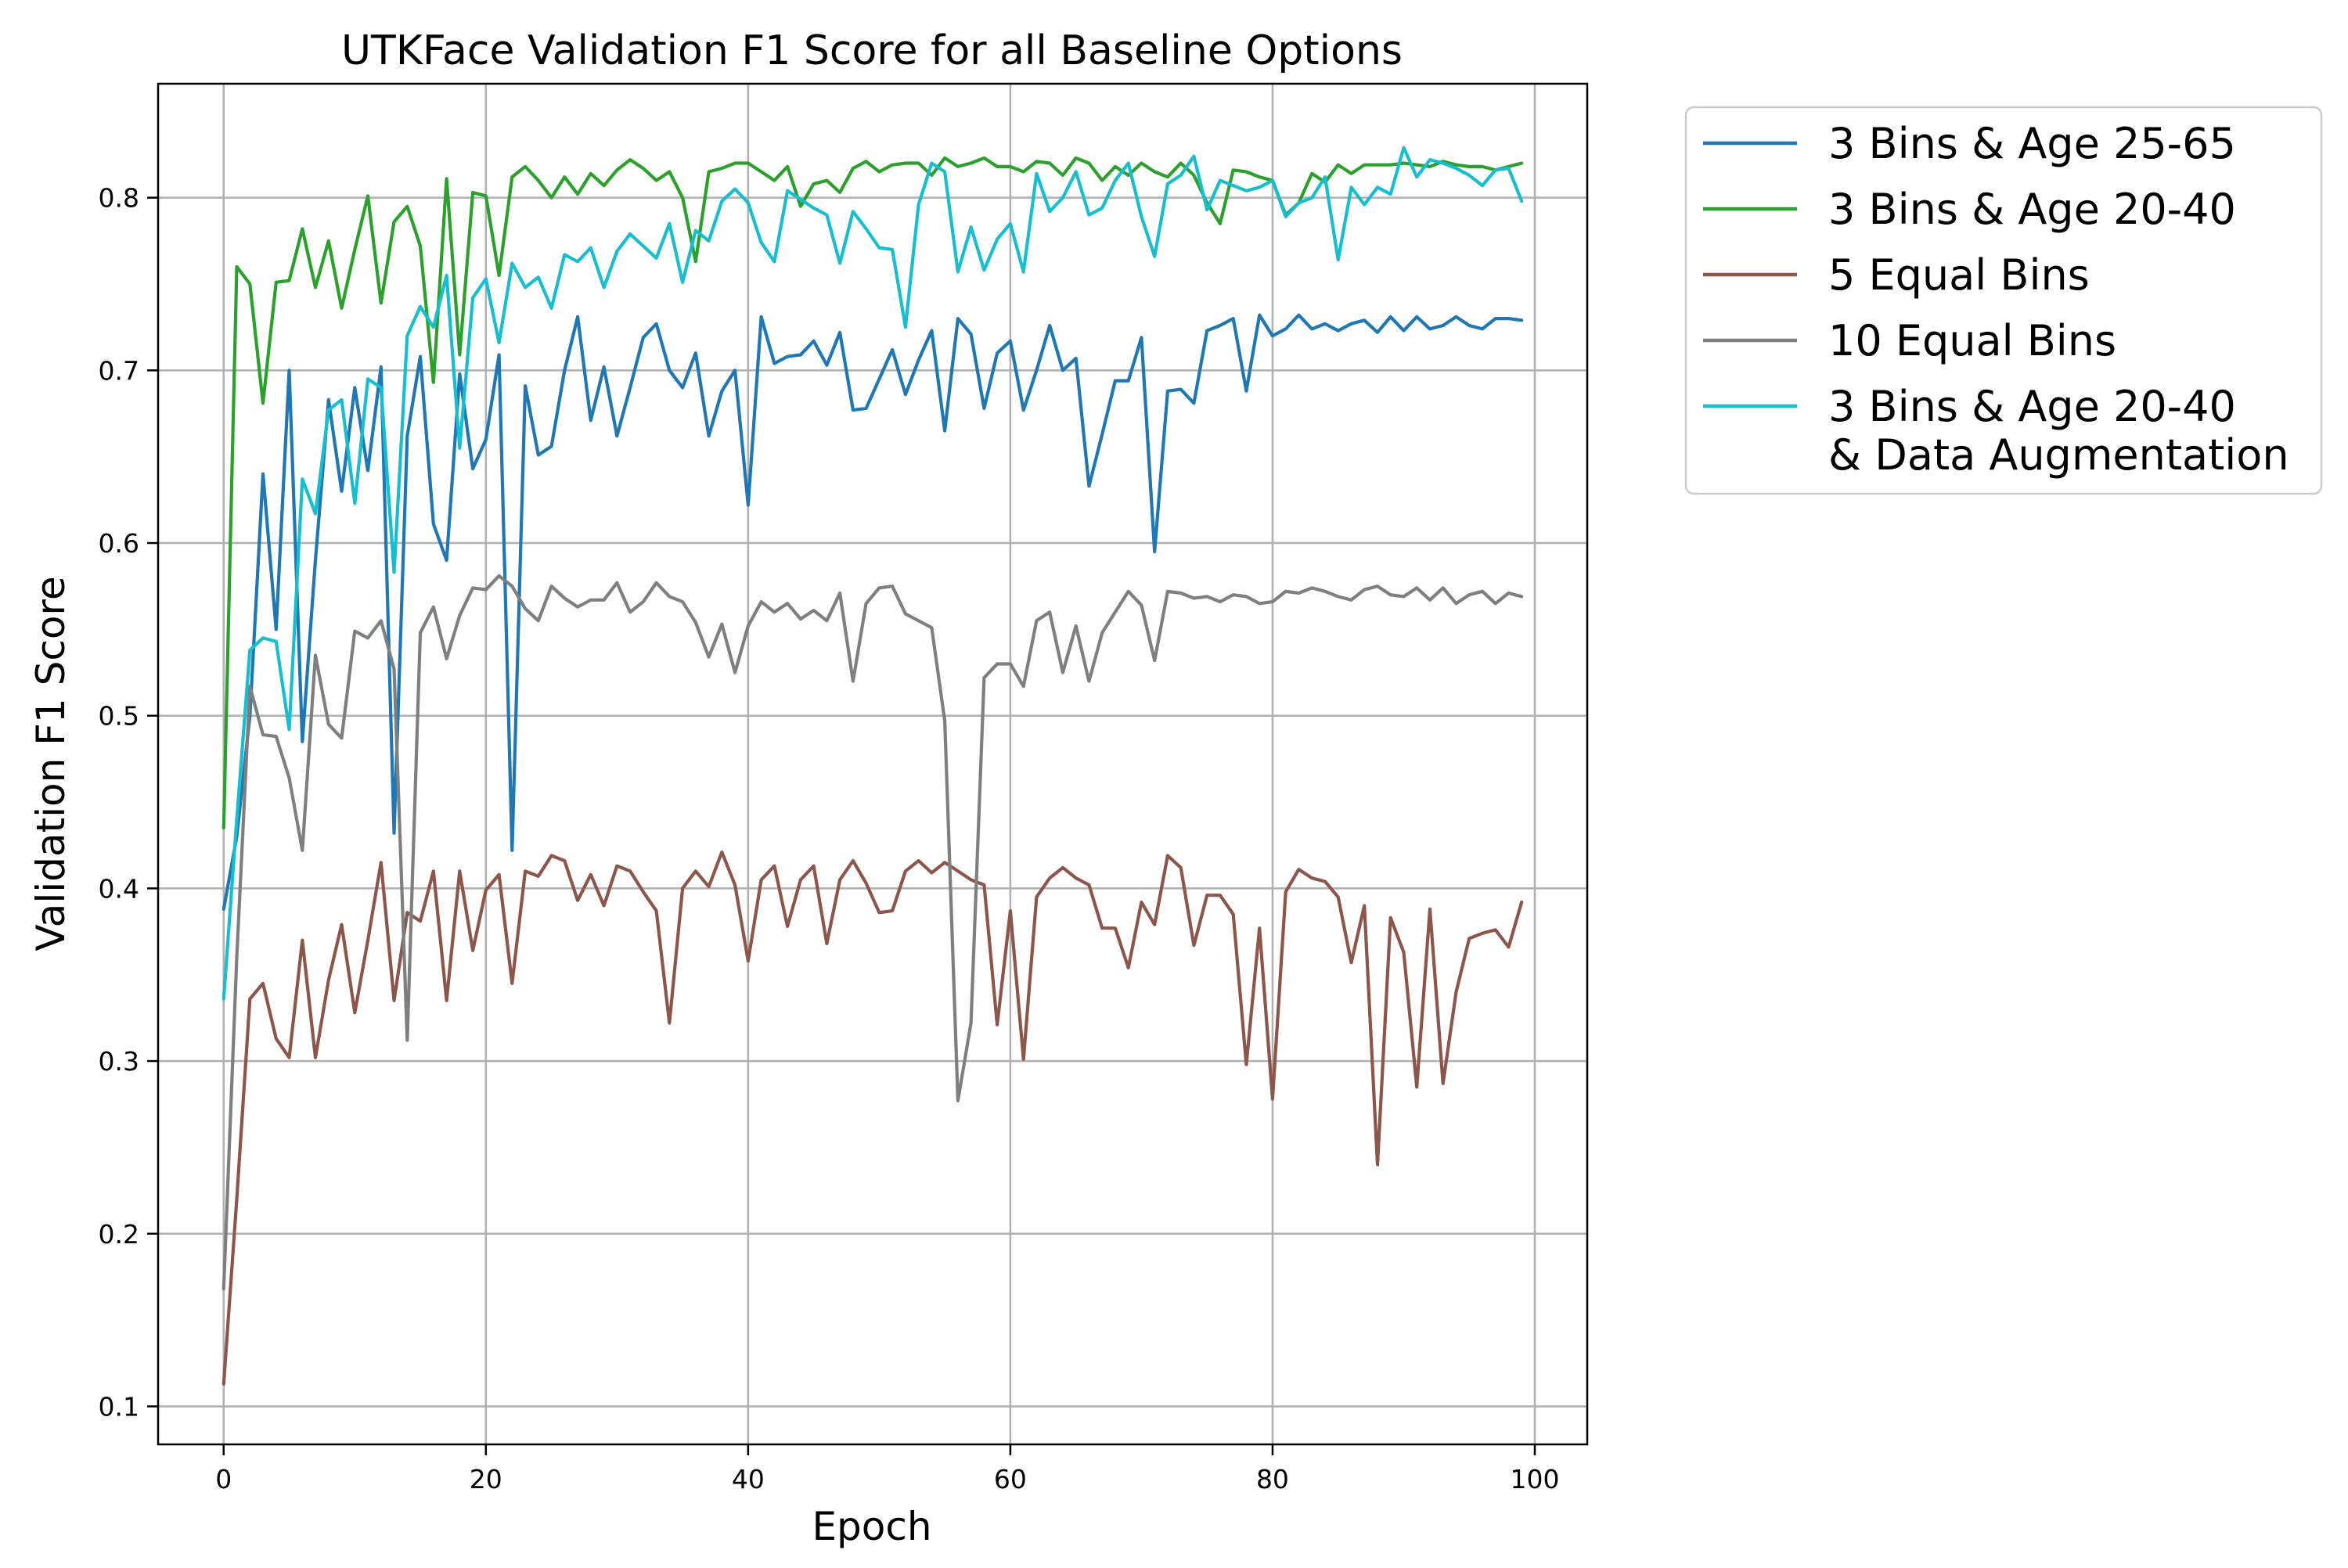 This screenshot has height=1568, width=2348. What do you see at coordinates (119, 1235) in the screenshot?
I see `y-tick-label: 0.2` at bounding box center [119, 1235].